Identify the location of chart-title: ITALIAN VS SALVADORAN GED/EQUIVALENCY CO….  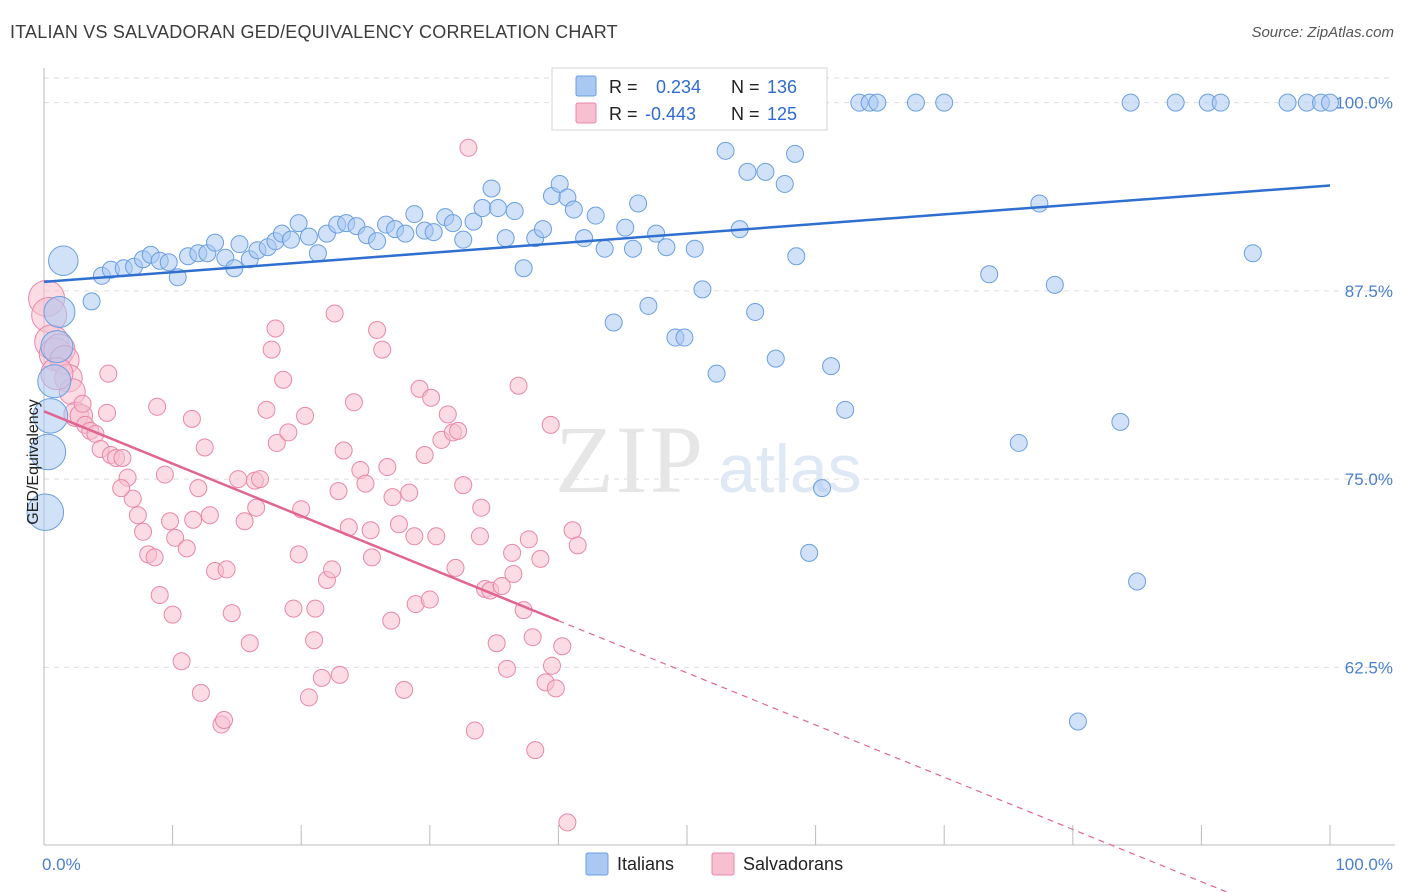
(314, 32).